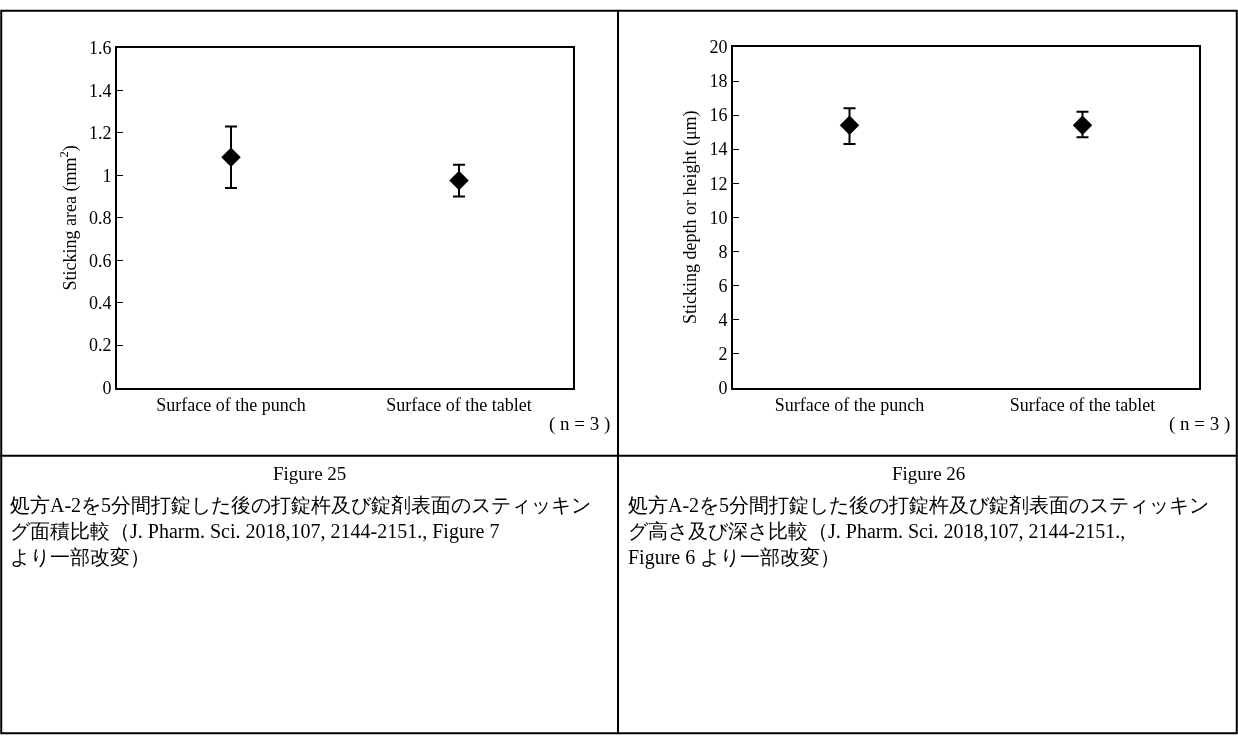 Image resolution: width=1238 pixels, height=744 pixels. Describe the element at coordinates (107, 175) in the screenshot. I see `y-tick-label: 1` at that location.